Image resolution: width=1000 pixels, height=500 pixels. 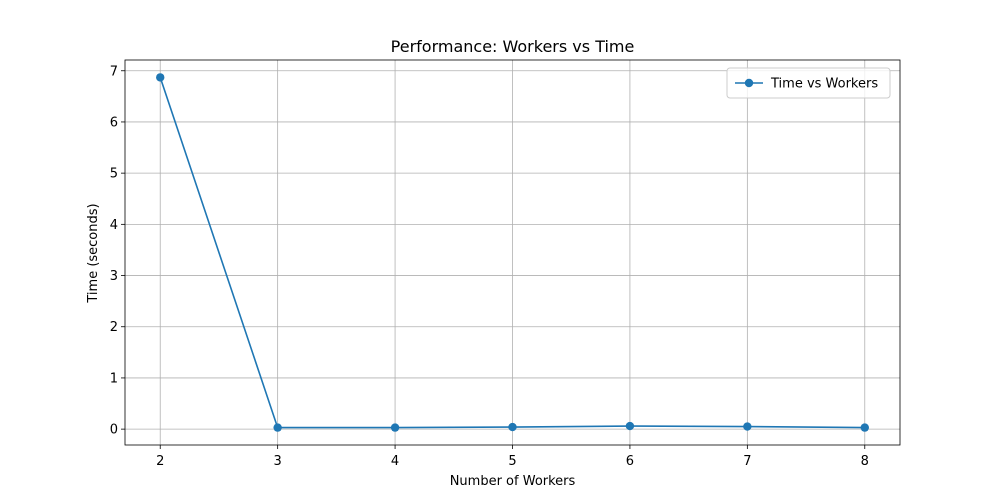 I want to click on y-tick-label: 2, so click(x=114, y=327).